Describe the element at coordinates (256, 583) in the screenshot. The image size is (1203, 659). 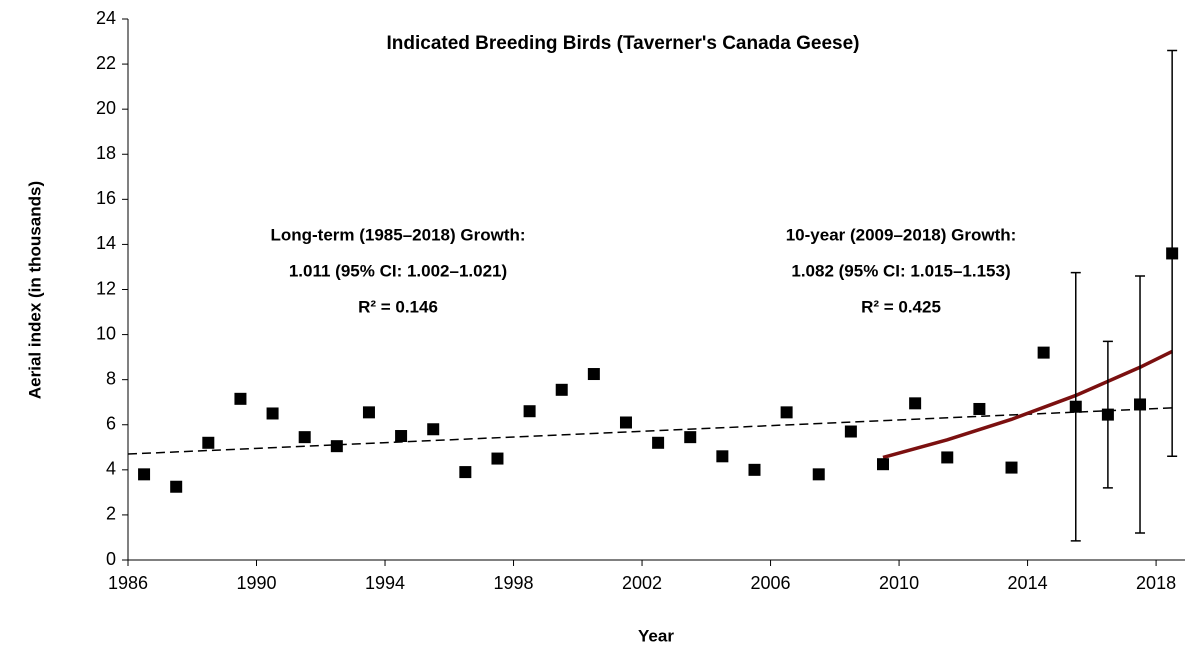
I see `x-tick-label: 1990` at that location.